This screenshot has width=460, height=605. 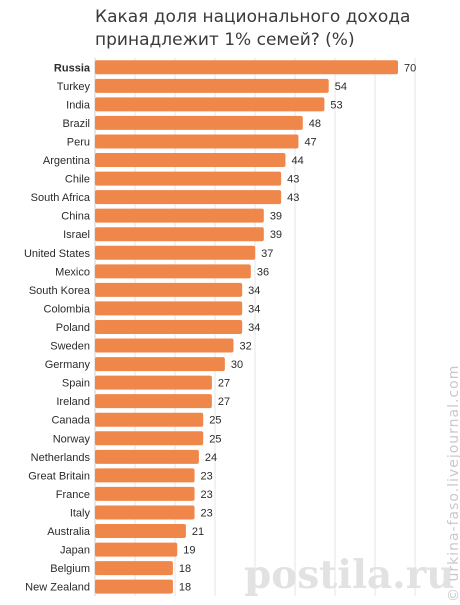 I want to click on value-label: 30, so click(x=237, y=365).